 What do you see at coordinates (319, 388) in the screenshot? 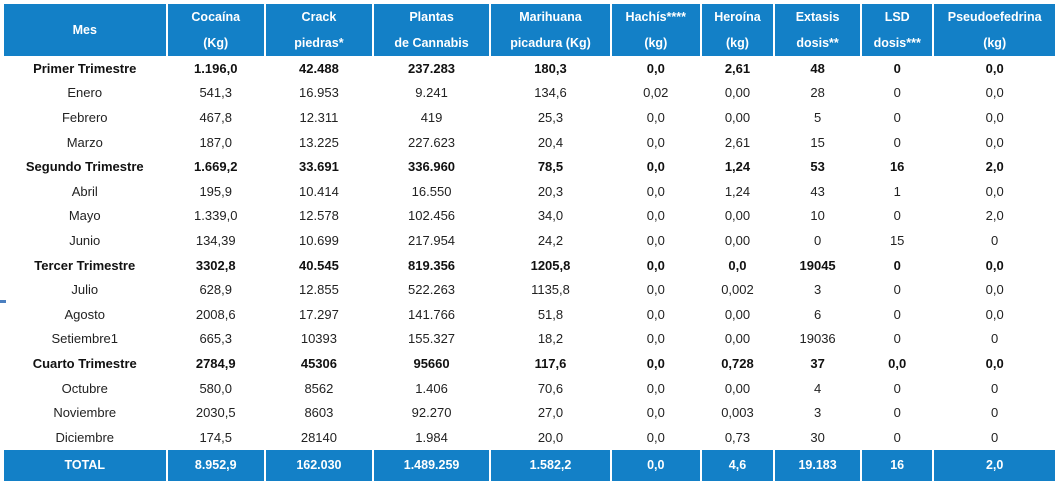
I see `table-cell: 8562` at bounding box center [319, 388].